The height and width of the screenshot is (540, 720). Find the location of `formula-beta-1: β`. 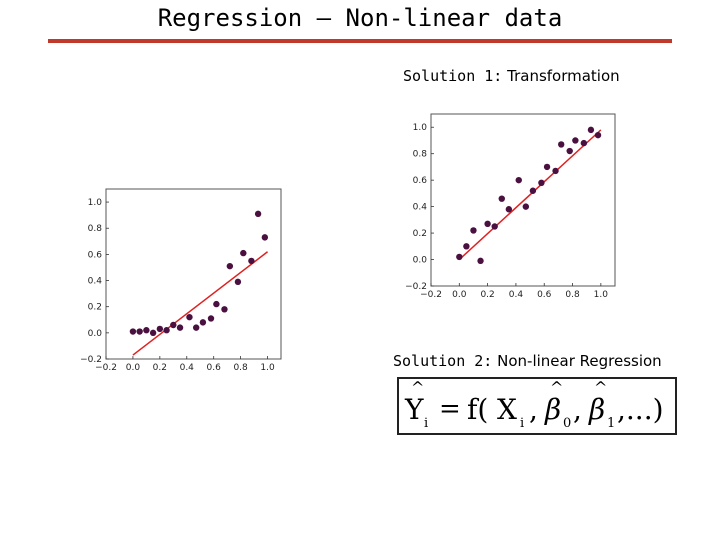

formula-beta-1: β is located at coordinates (596, 409).